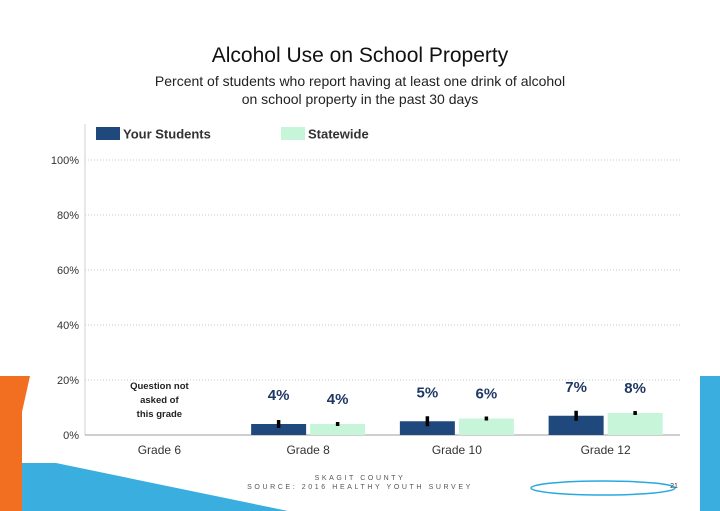  What do you see at coordinates (68, 216) in the screenshot?
I see `y-tick-label: 80%` at bounding box center [68, 216].